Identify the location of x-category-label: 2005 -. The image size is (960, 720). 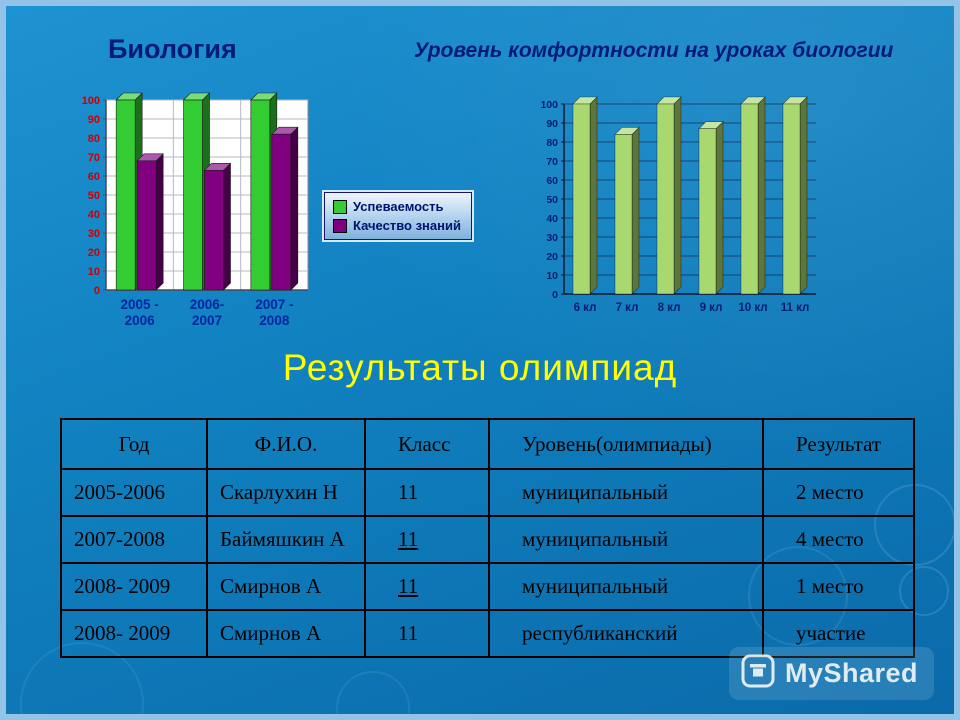
(140, 304).